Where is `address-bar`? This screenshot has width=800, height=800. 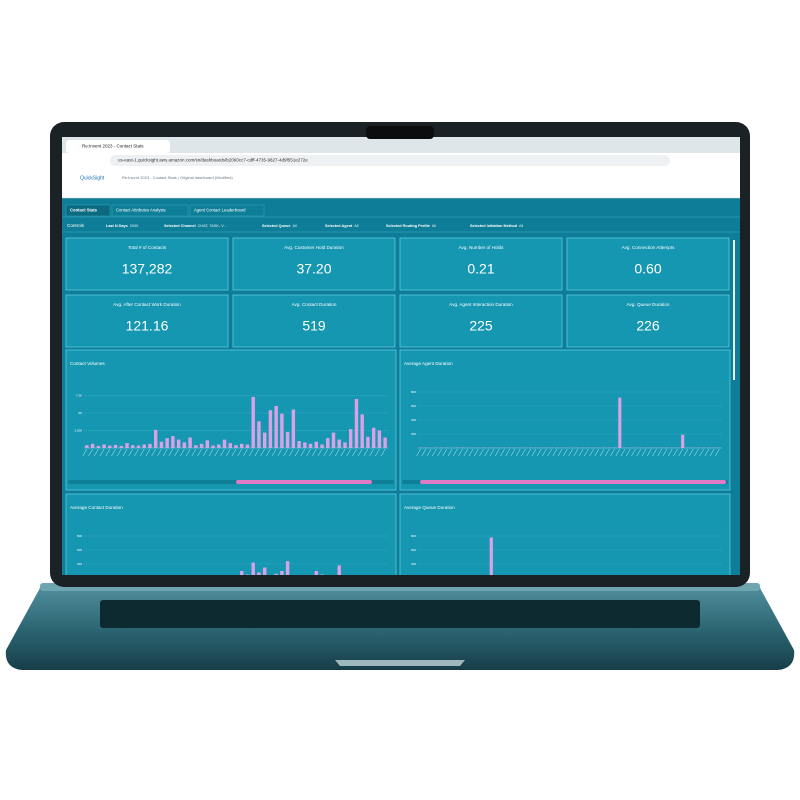
address-bar is located at coordinates (390, 160).